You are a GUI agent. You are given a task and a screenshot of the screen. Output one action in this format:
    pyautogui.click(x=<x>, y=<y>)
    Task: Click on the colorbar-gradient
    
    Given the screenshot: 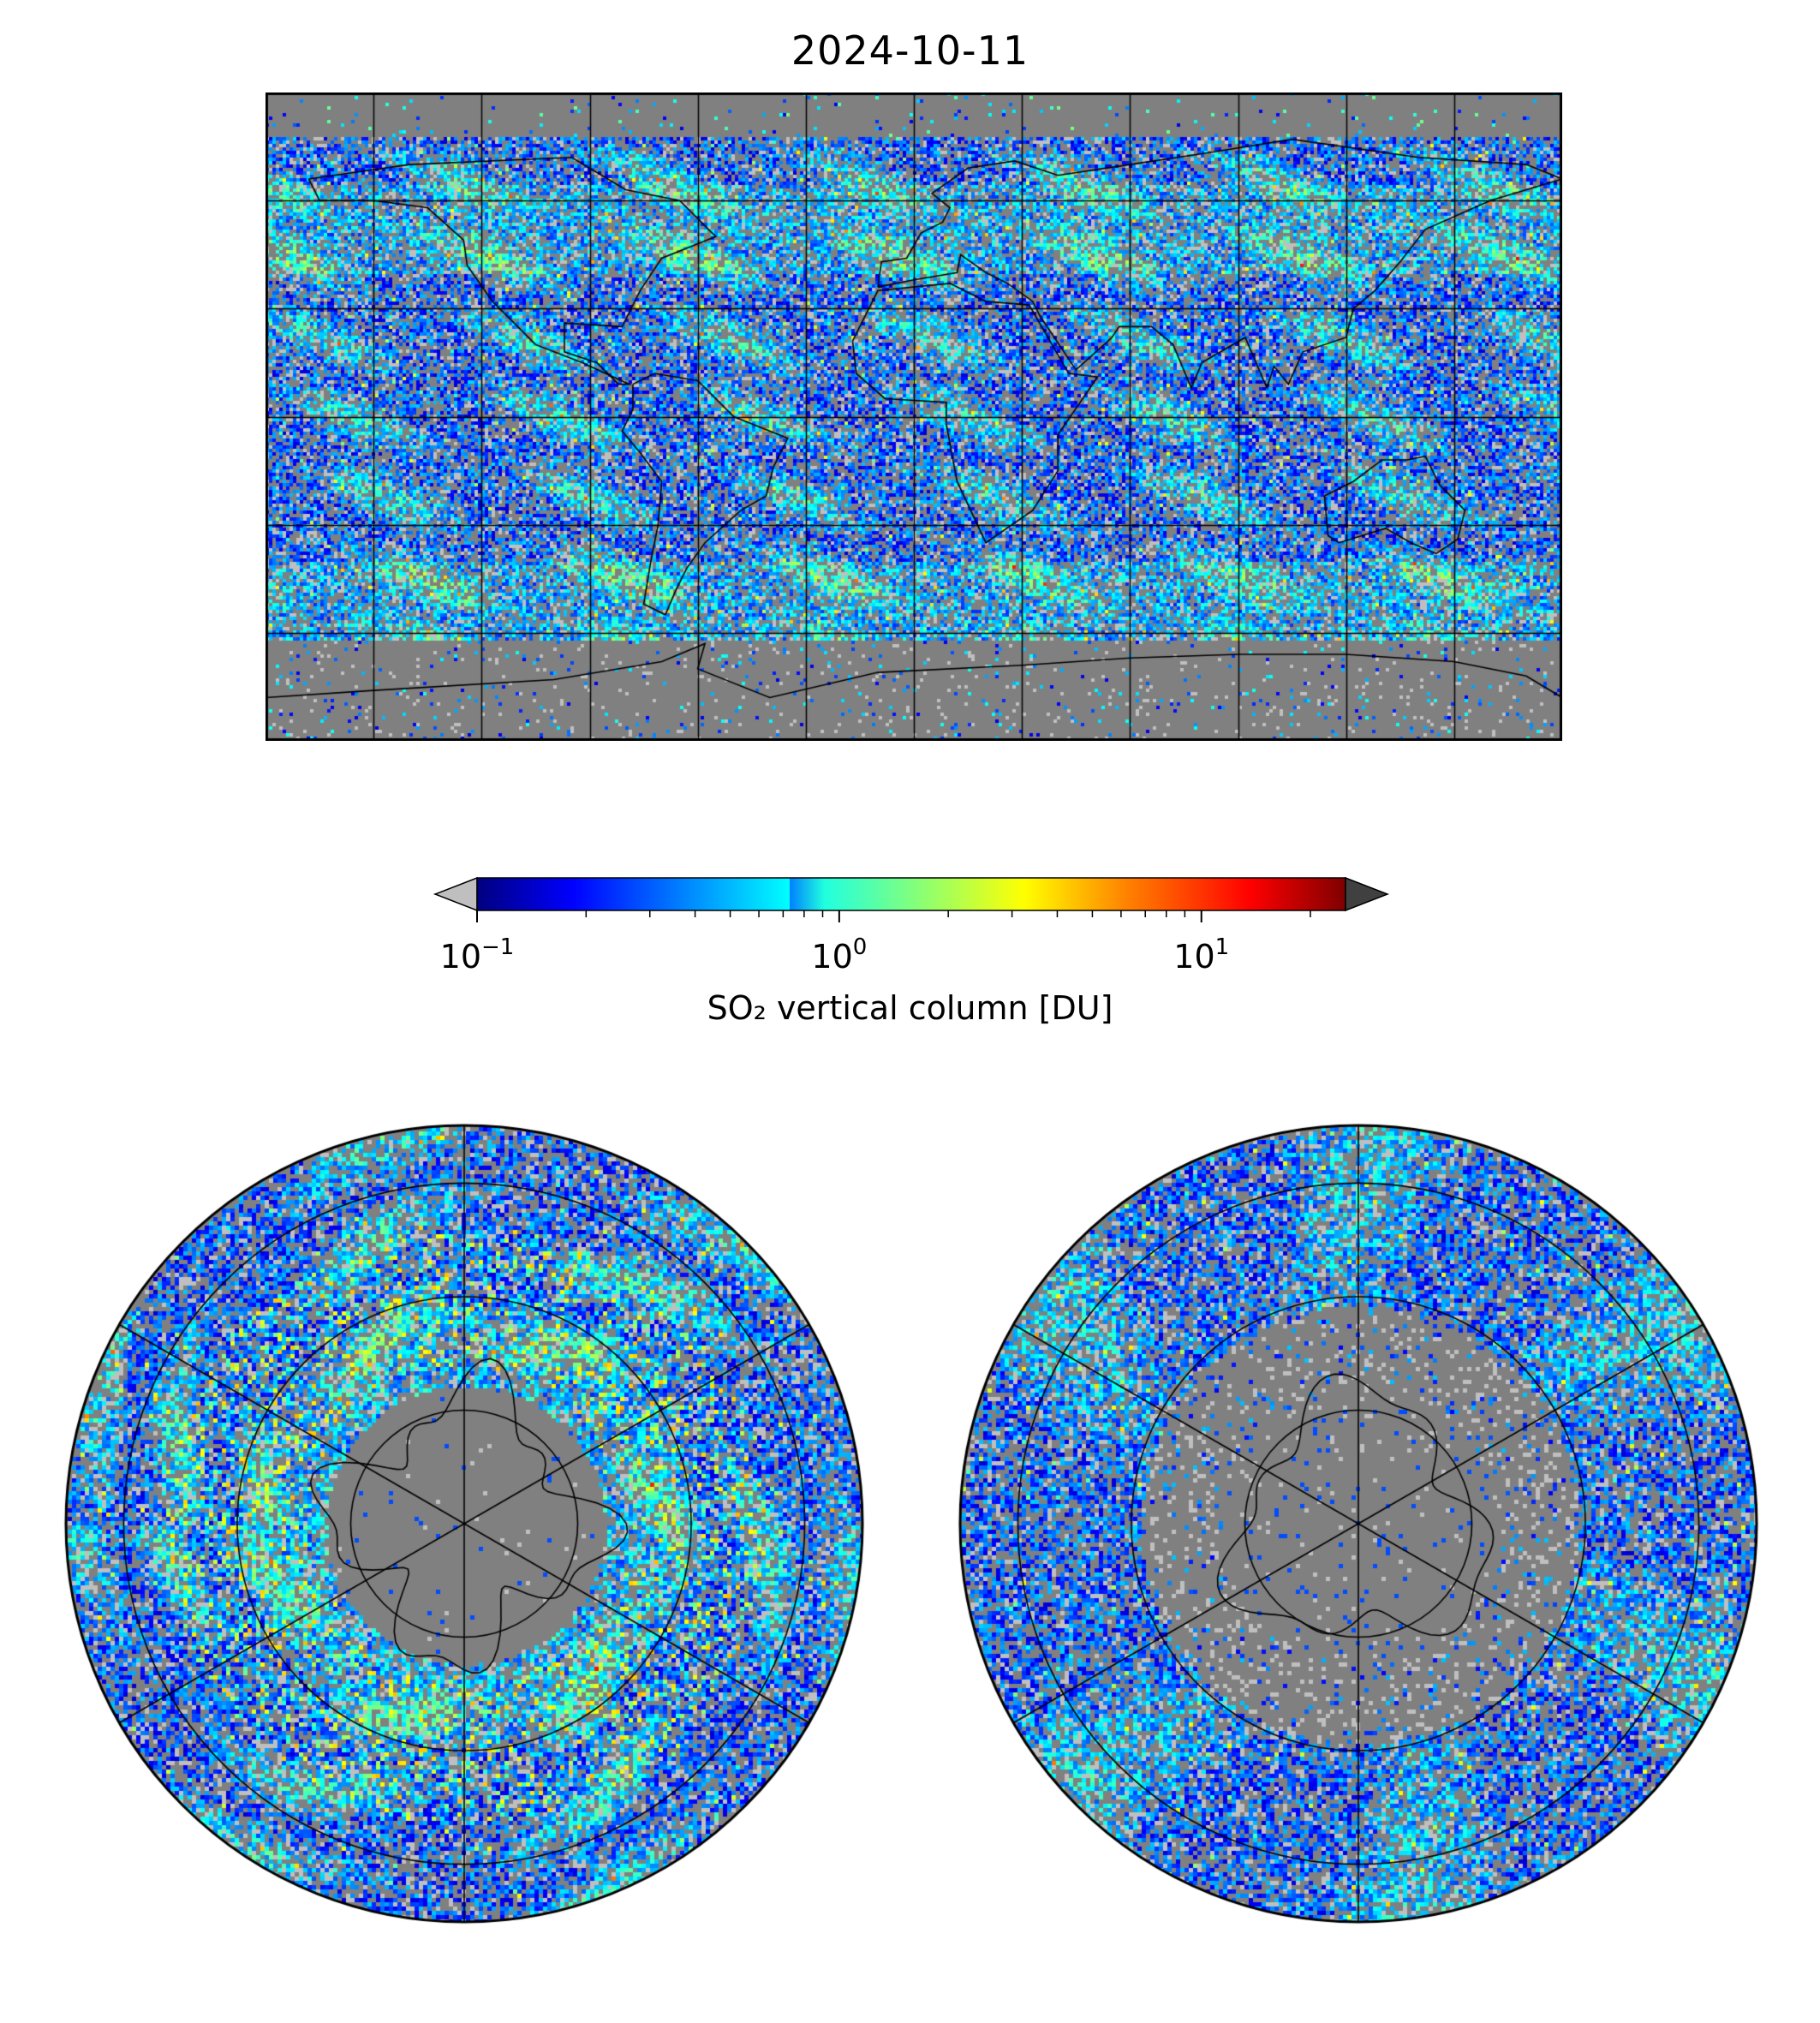 What is the action you would take?
    pyautogui.click(x=911, y=894)
    